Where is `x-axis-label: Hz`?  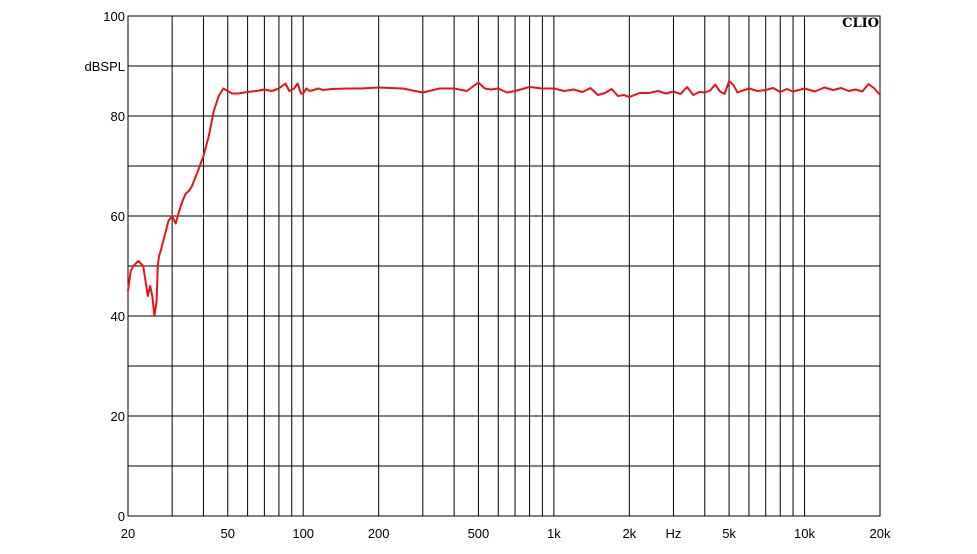 x-axis-label: Hz is located at coordinates (674, 533).